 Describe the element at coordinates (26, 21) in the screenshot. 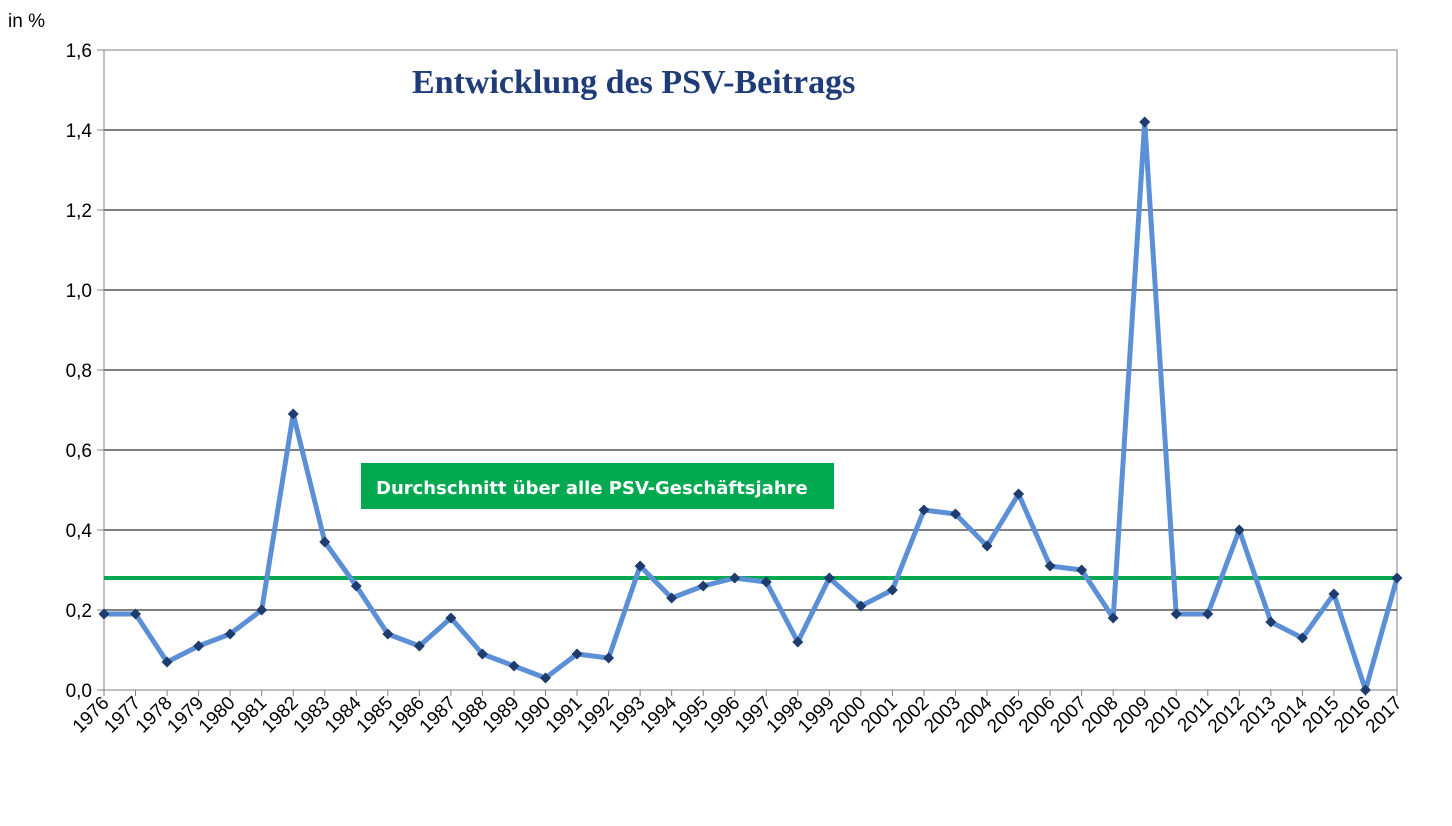

I see `y-axis-unit-label: in %` at that location.